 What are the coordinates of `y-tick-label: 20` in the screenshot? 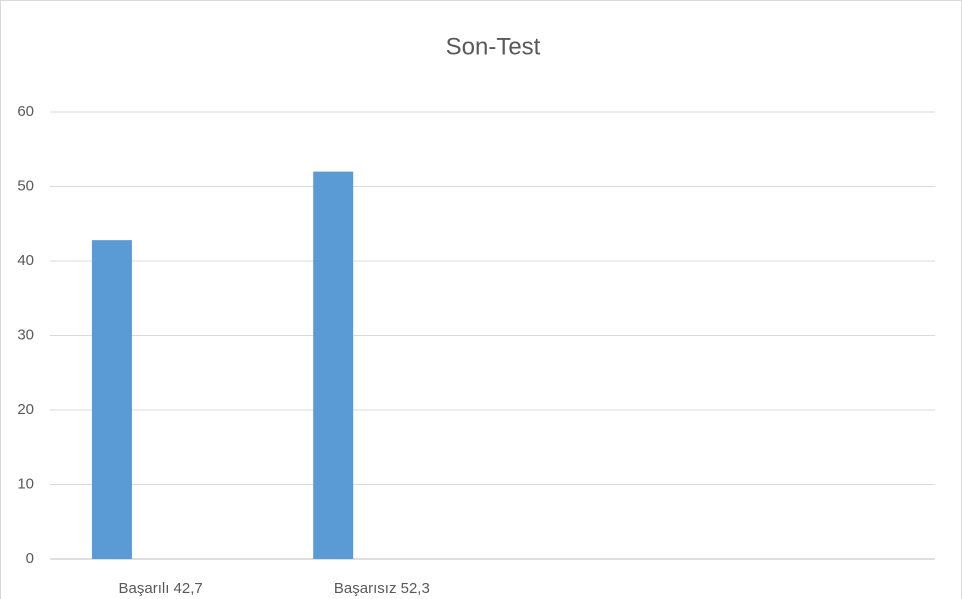 It's located at (25, 409).